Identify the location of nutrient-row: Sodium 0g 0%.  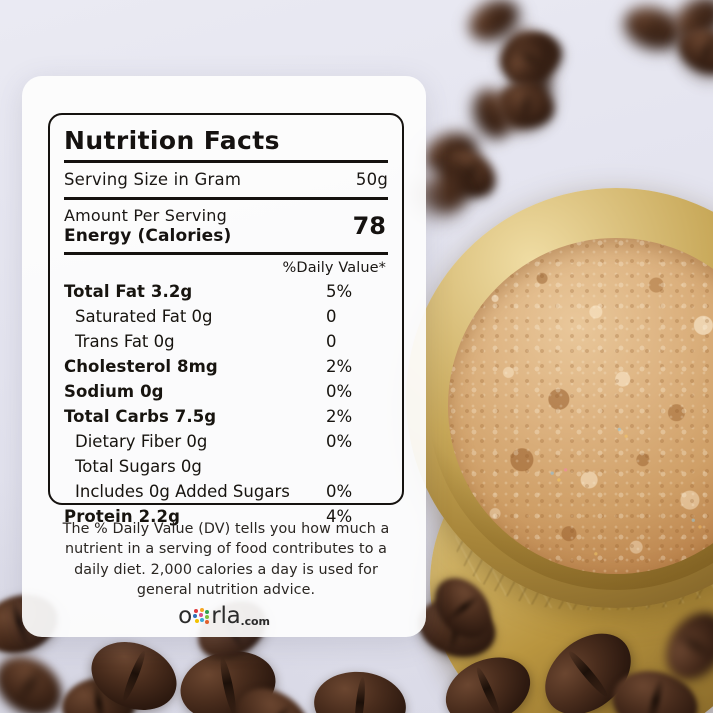
(226, 391).